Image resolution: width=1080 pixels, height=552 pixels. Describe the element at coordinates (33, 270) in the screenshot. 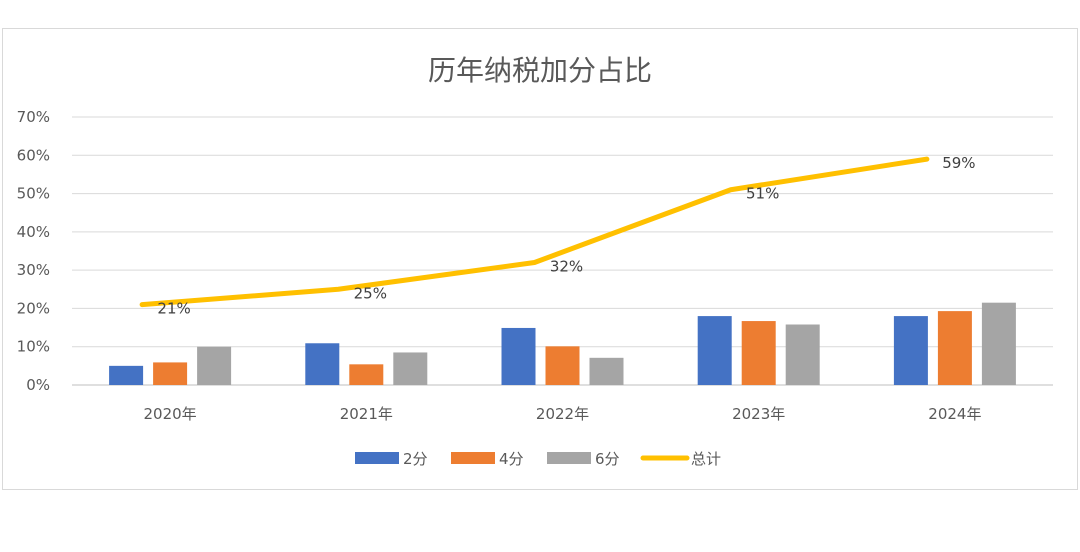

I see `y-tick-label: 30%` at that location.